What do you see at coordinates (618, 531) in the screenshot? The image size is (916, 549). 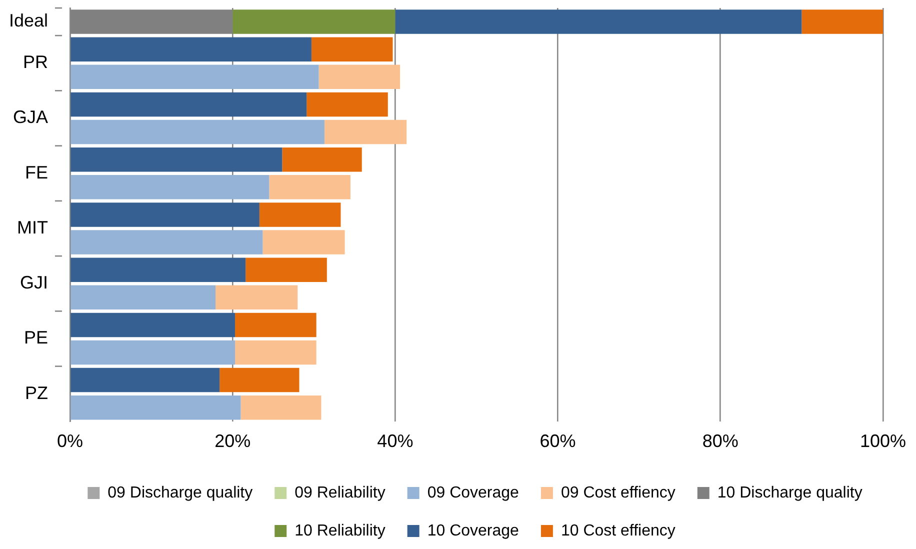 I see `legend-label: 10 Cost effiency` at bounding box center [618, 531].